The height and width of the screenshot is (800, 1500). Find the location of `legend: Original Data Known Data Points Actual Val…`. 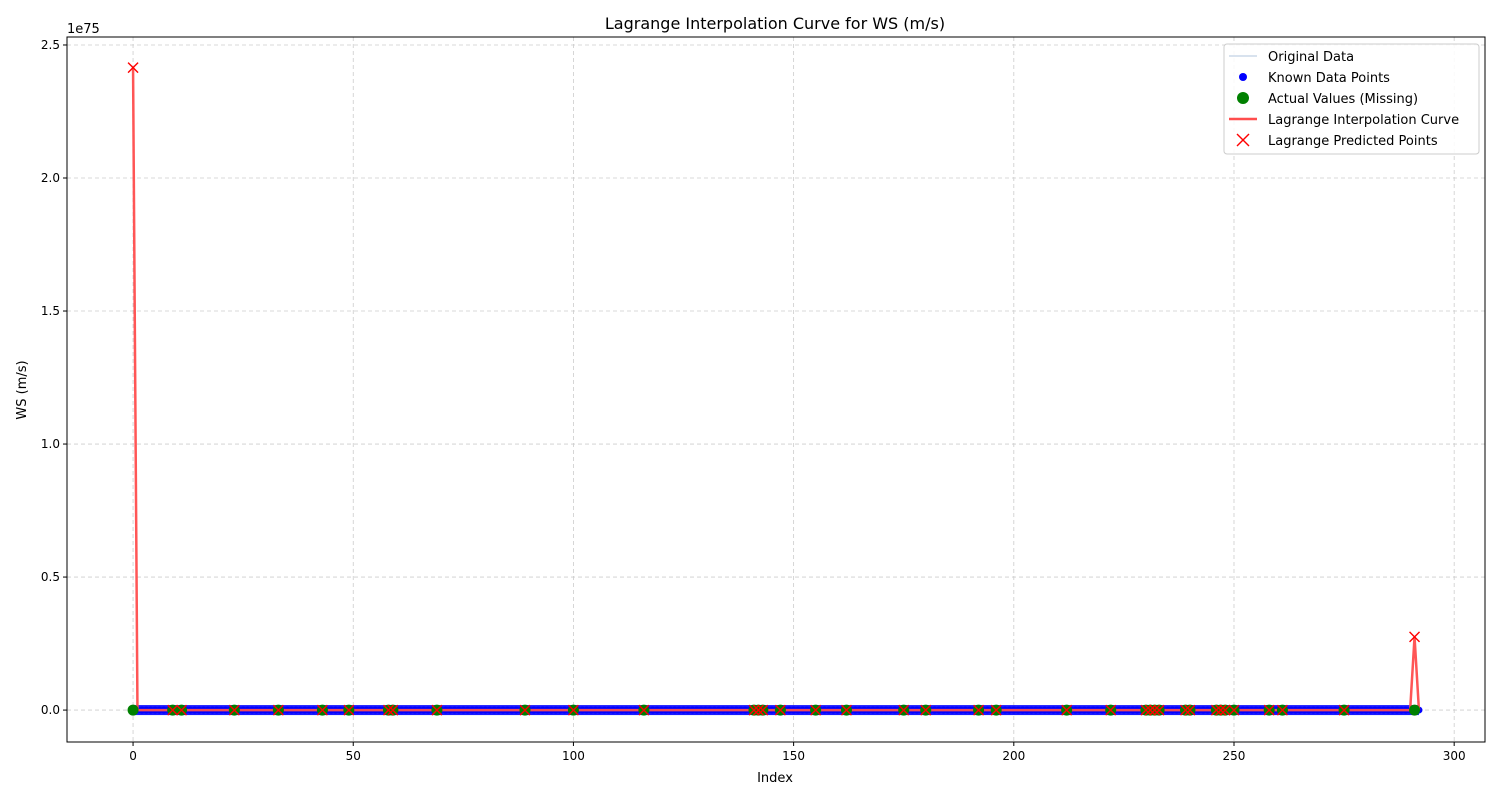

legend: Original Data Known Data Points Actual Val… is located at coordinates (1351, 99).